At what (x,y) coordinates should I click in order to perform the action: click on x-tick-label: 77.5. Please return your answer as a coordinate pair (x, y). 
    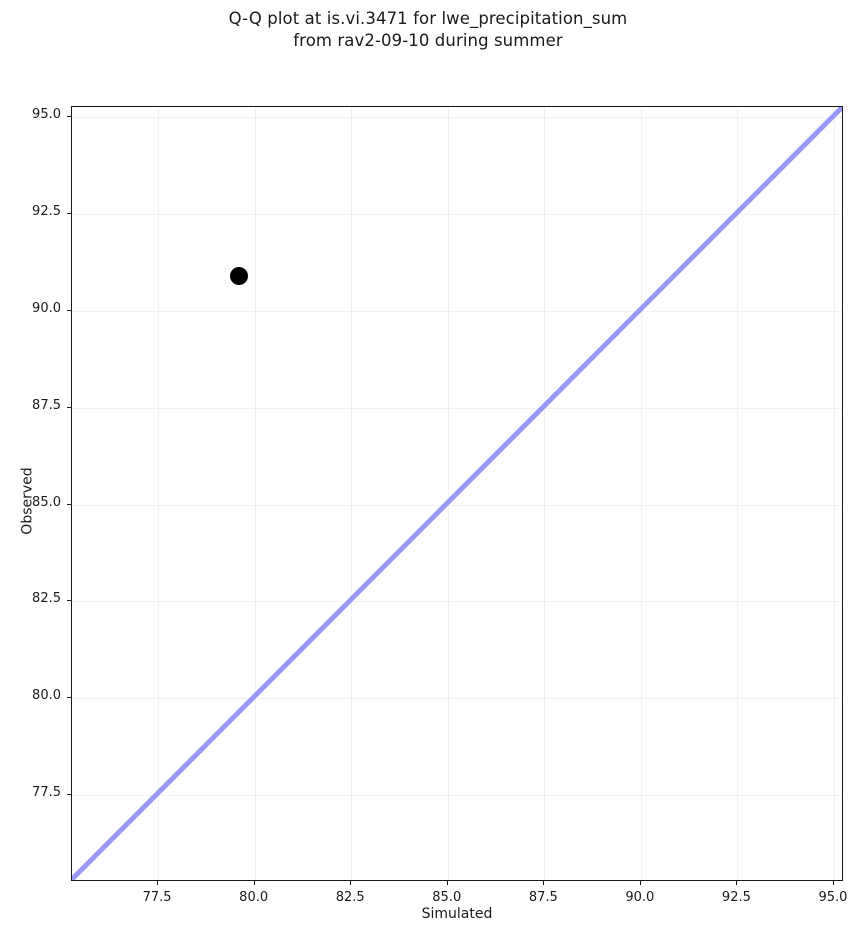
    Looking at the image, I should click on (157, 897).